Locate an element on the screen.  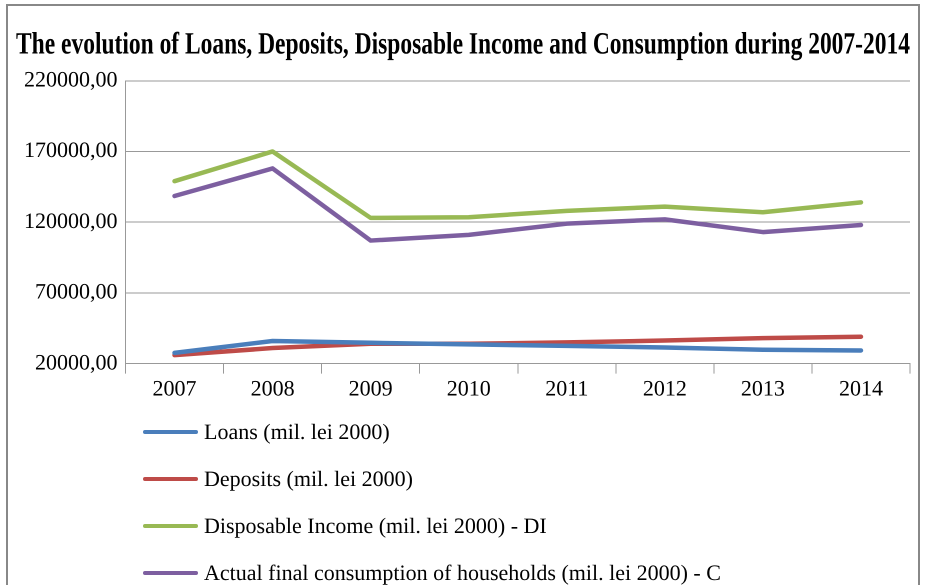
x-tick-label: 2012 is located at coordinates (664, 388).